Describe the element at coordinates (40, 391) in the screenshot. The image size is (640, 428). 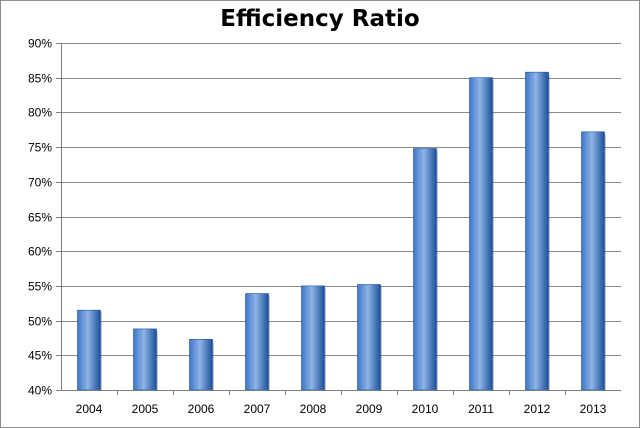
I see `y-tick-label: 40%` at that location.